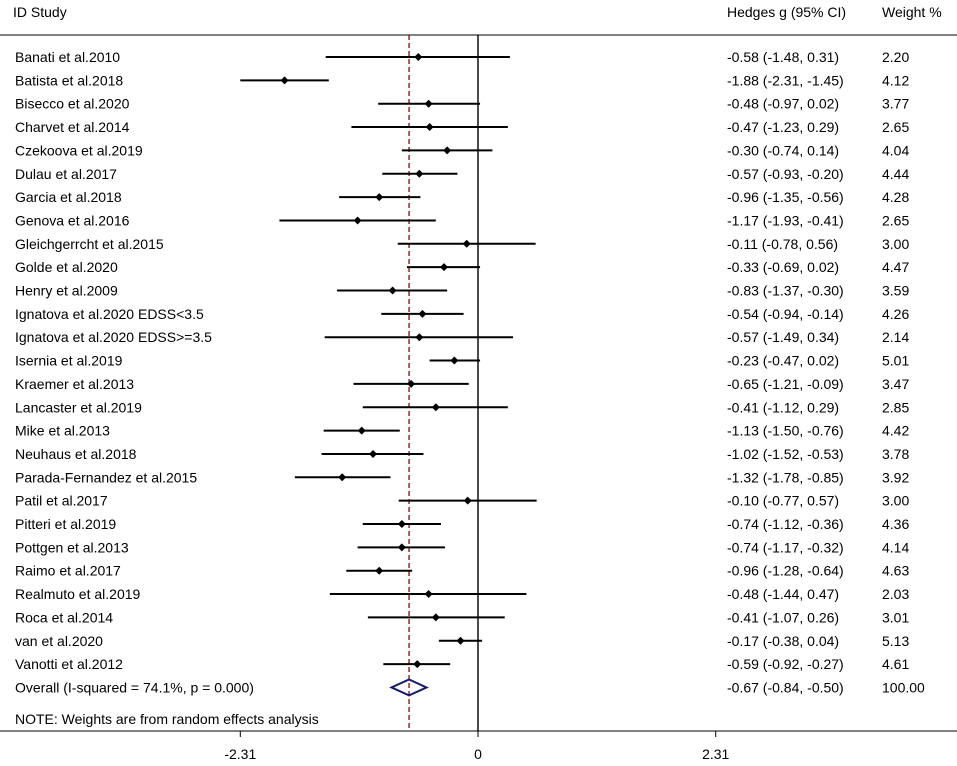 The height and width of the screenshot is (766, 957). I want to click on study-label: Lancaster et al.2019, so click(78, 407).